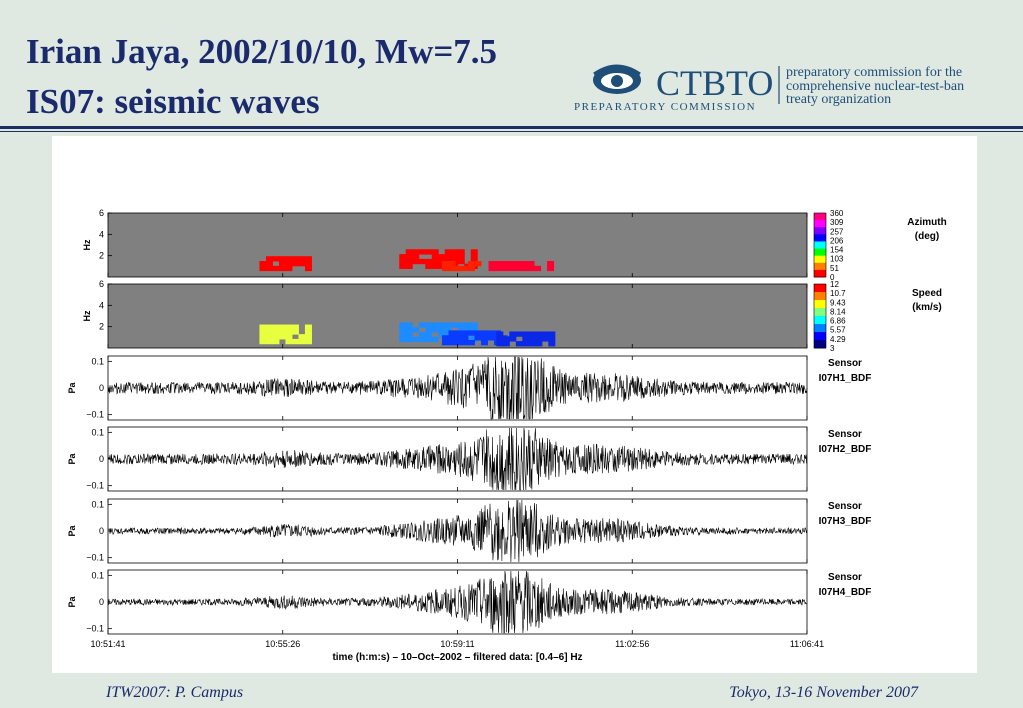  What do you see at coordinates (838, 302) in the screenshot?
I see `colorbar-tick-label: 9.43` at bounding box center [838, 302].